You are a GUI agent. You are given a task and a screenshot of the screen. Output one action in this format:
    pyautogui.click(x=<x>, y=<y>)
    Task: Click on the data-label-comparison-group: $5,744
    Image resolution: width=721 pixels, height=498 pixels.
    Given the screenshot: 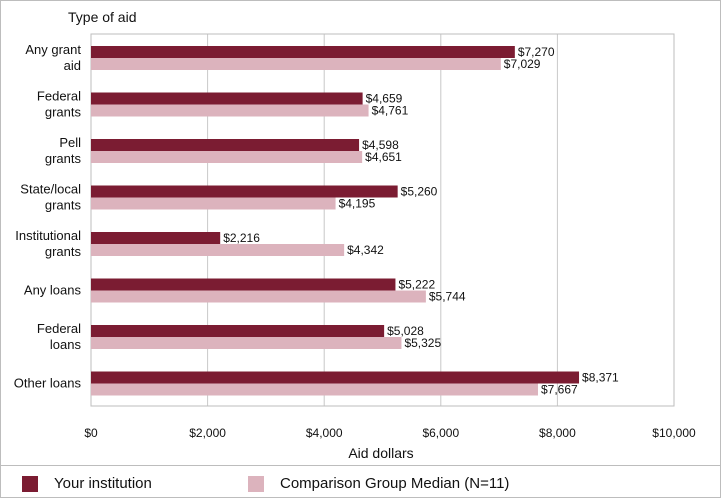 What is the action you would take?
    pyautogui.click(x=447, y=297)
    